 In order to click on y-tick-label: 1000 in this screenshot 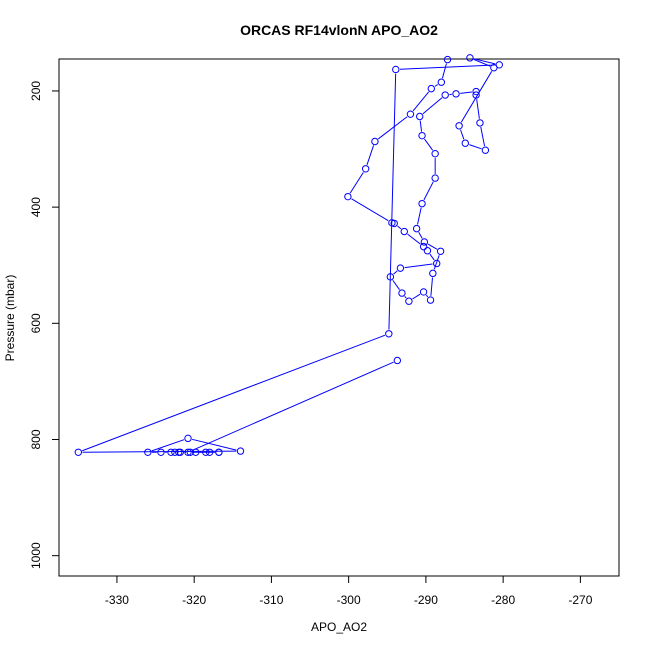, I will do `click(36, 555)`.